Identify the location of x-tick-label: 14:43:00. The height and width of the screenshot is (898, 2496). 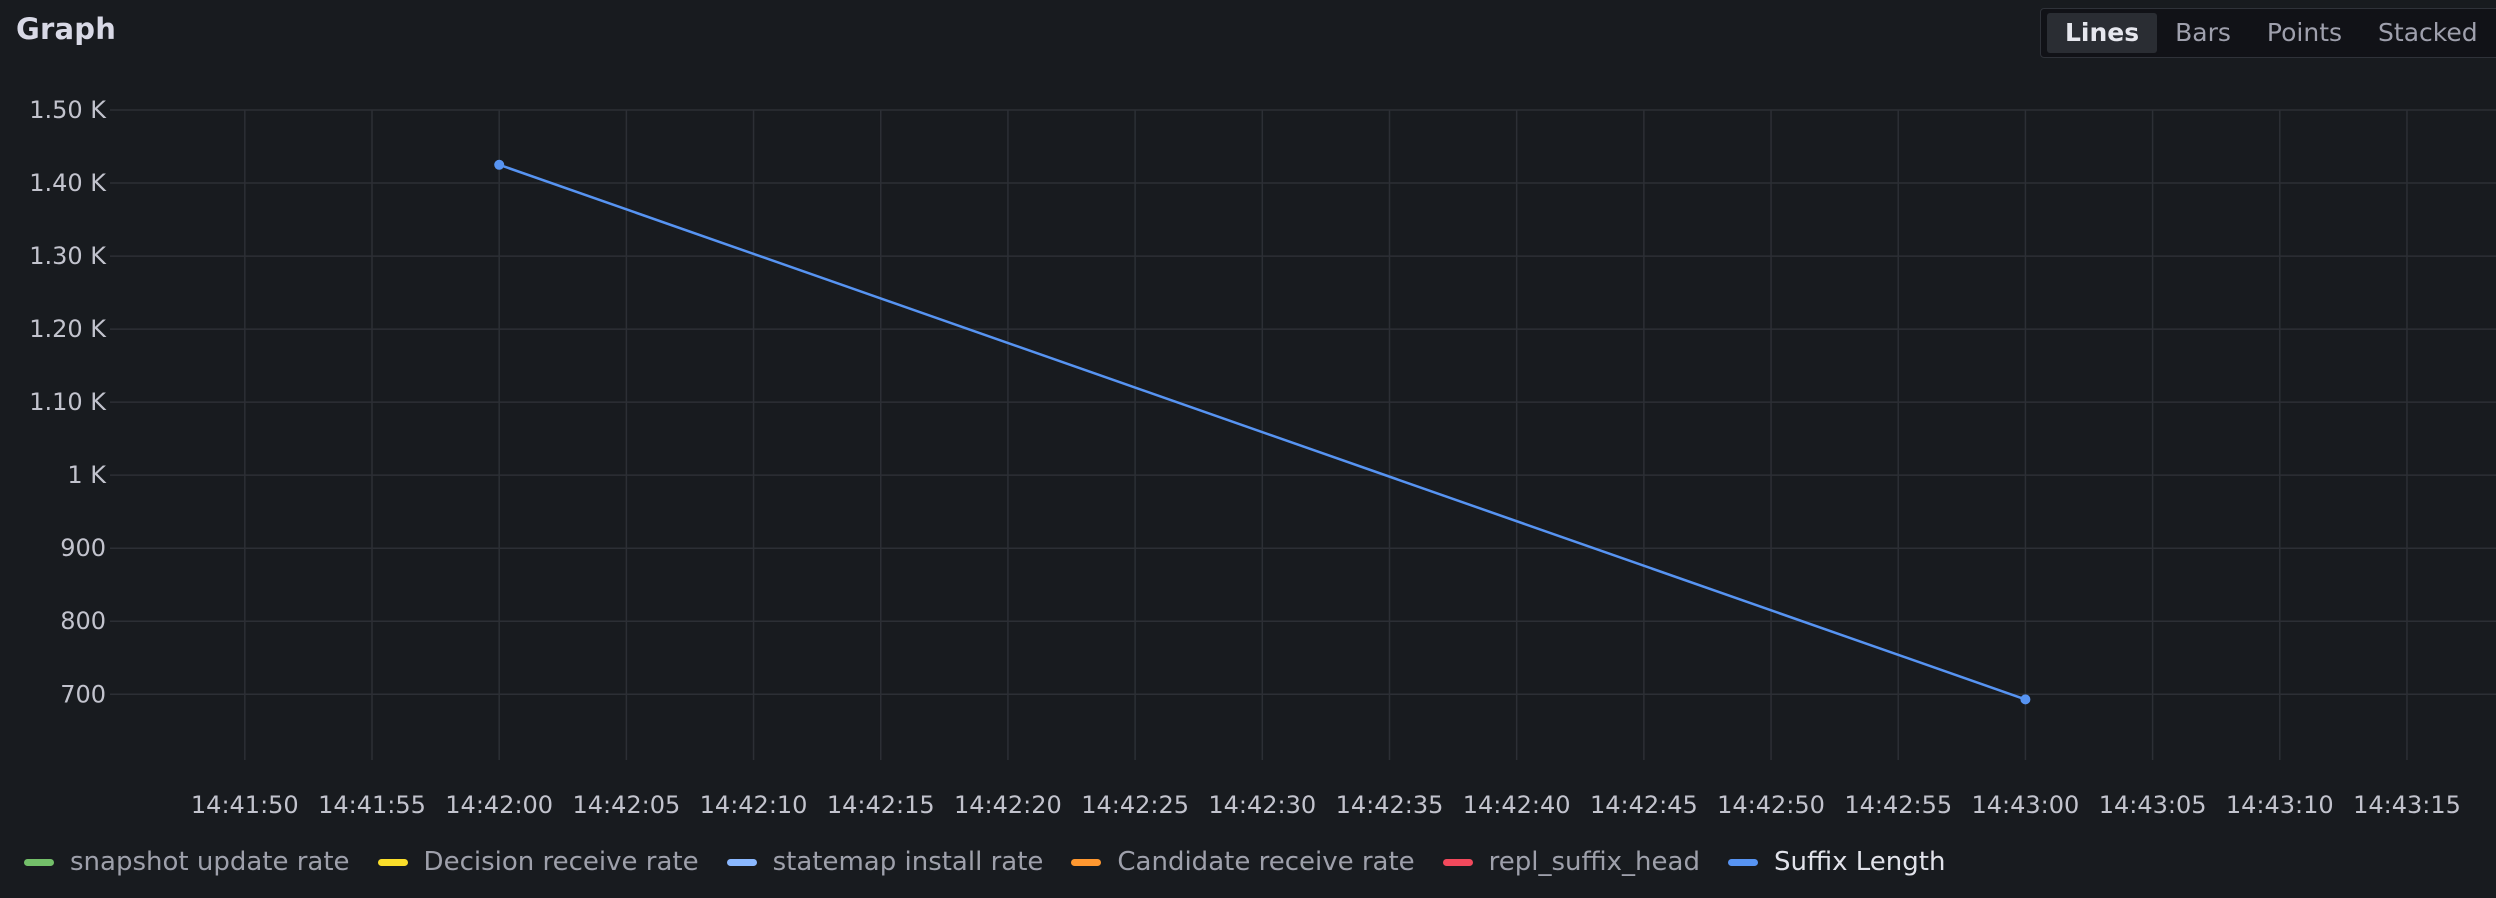
(2026, 805).